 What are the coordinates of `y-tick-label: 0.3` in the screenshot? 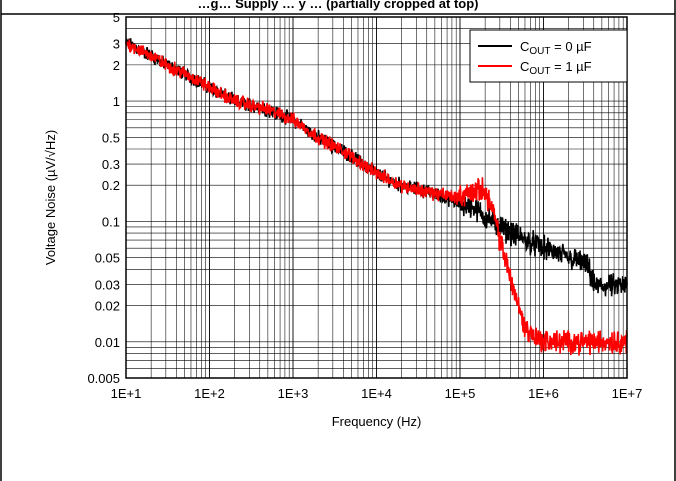 It's located at (111, 164).